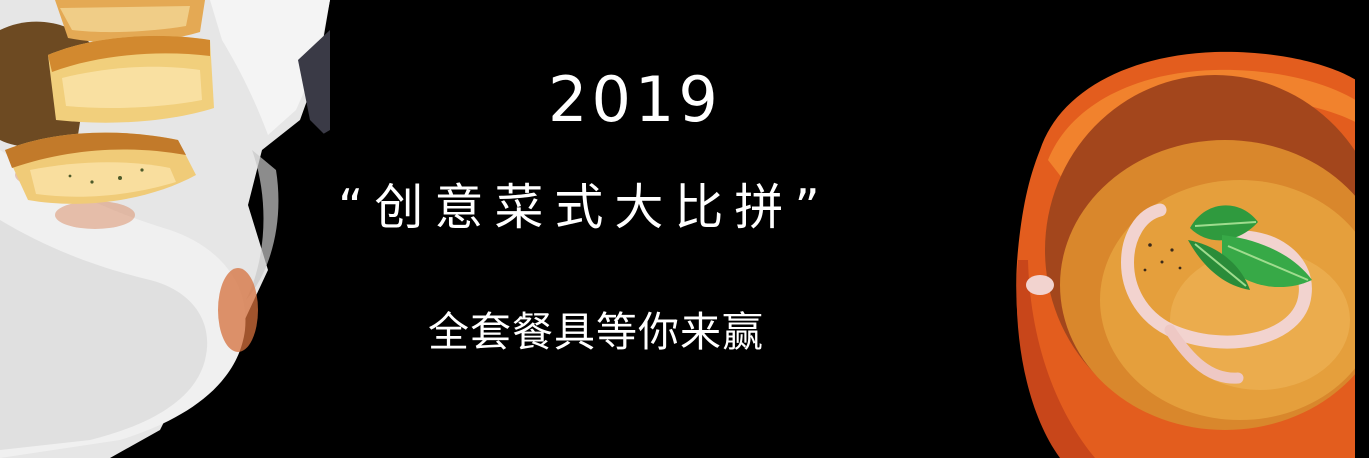 This screenshot has height=458, width=1369. I want to click on event-title: “创意菜式大比拼”, so click(584, 207).